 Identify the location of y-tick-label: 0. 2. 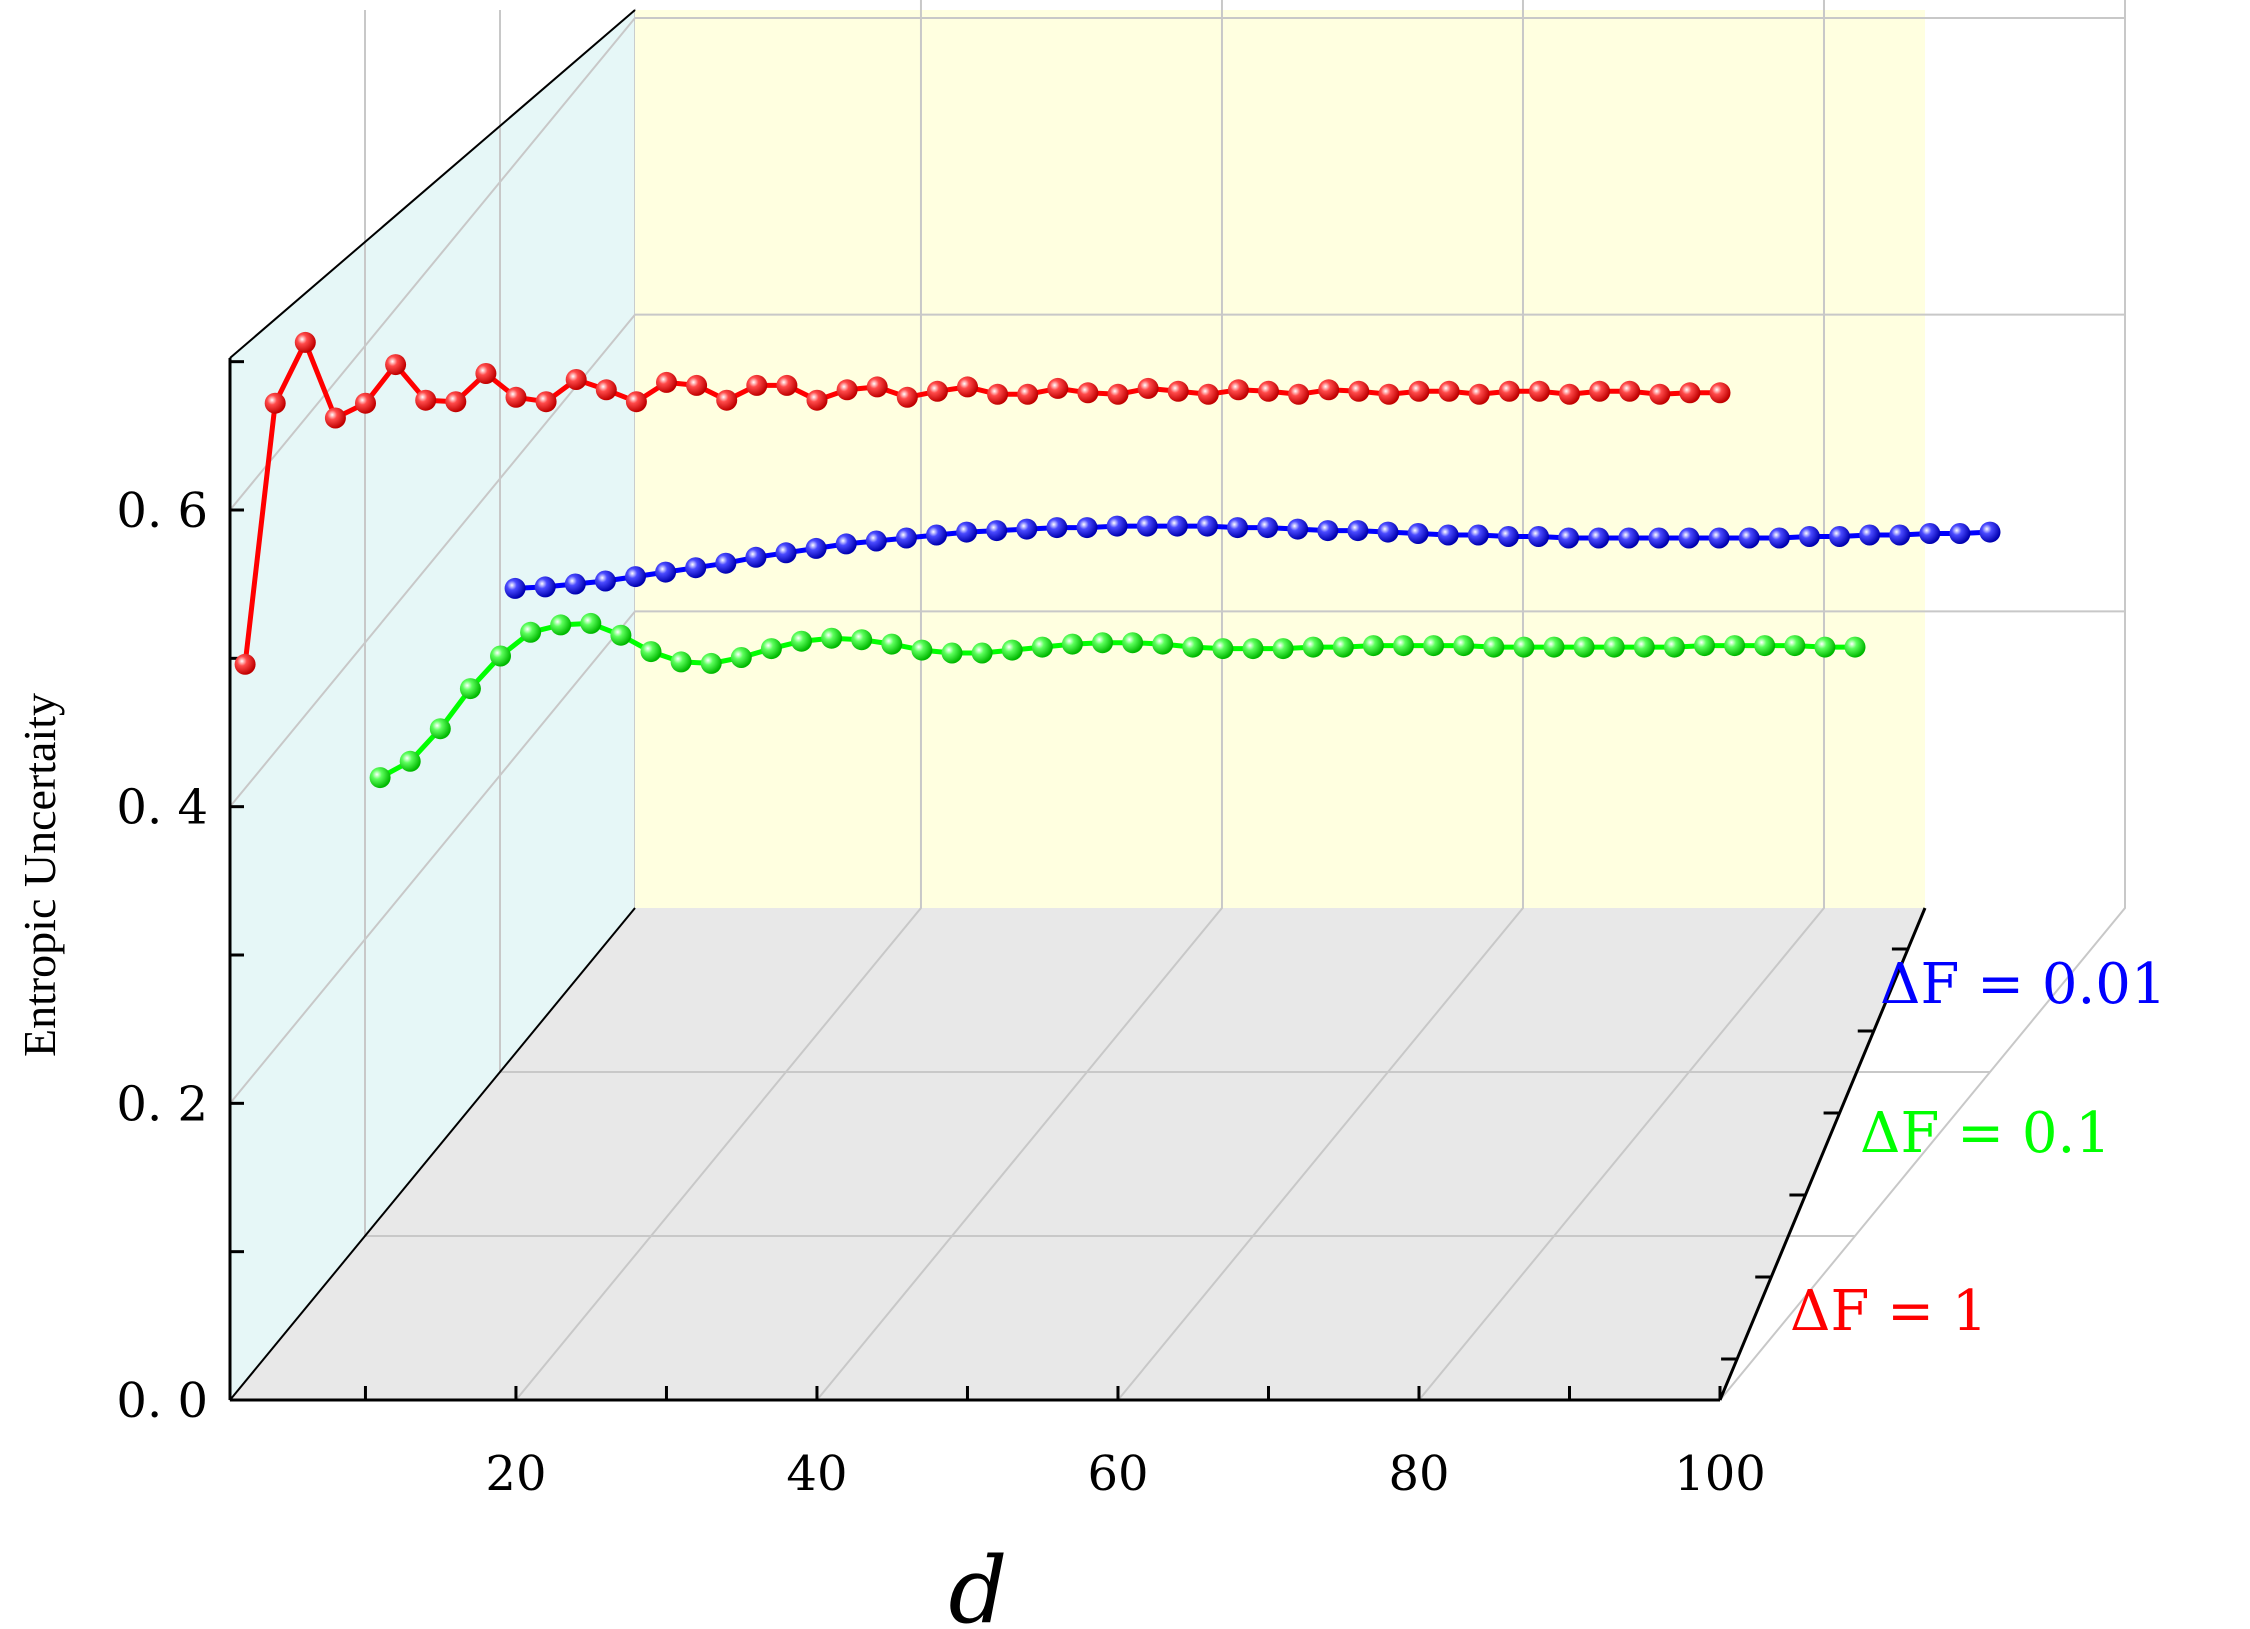
(162, 1104).